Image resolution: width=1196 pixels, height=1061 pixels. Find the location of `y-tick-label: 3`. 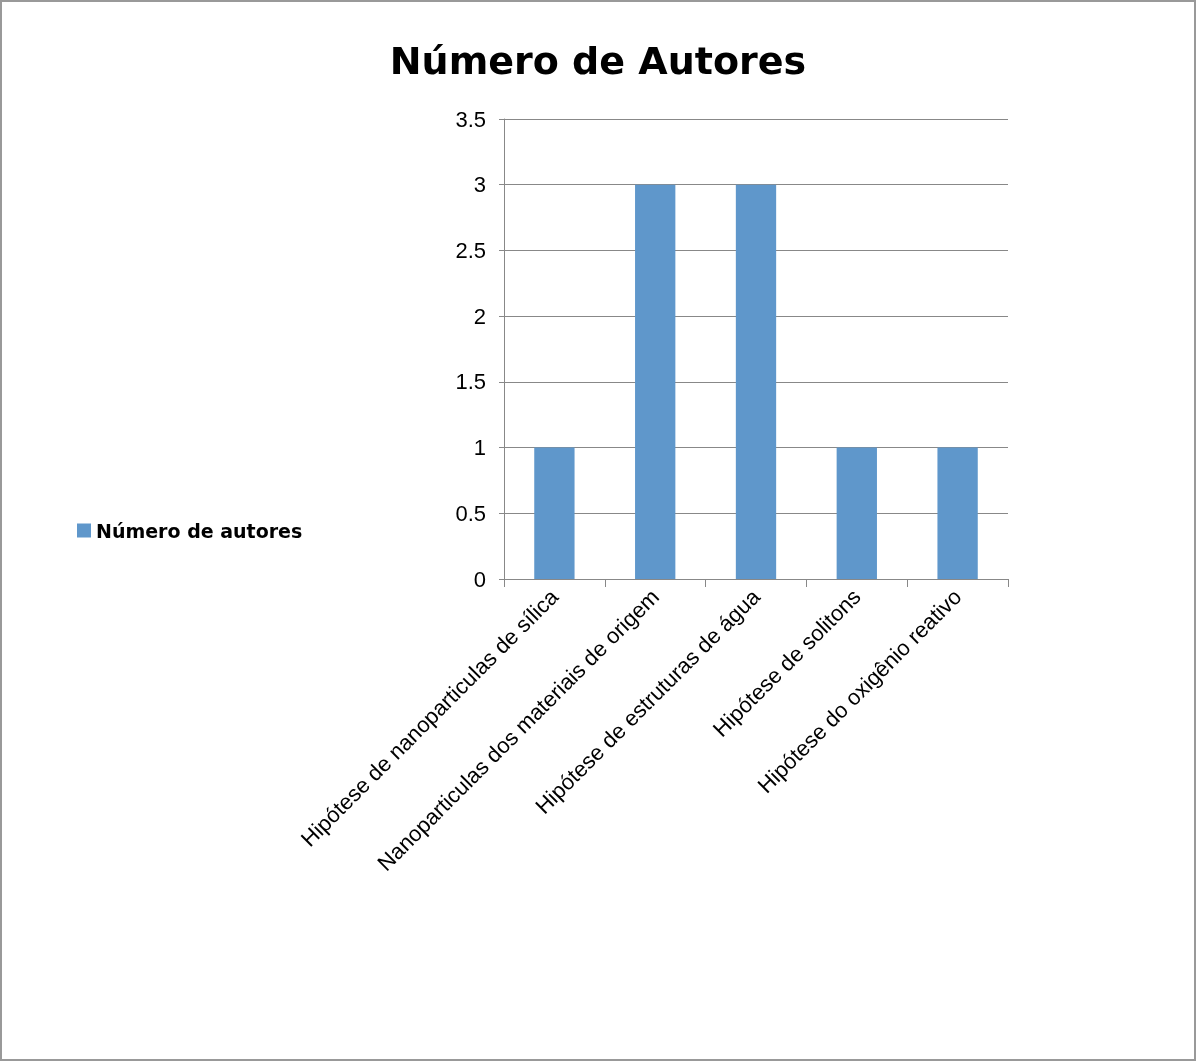

y-tick-label: 3 is located at coordinates (479, 185).